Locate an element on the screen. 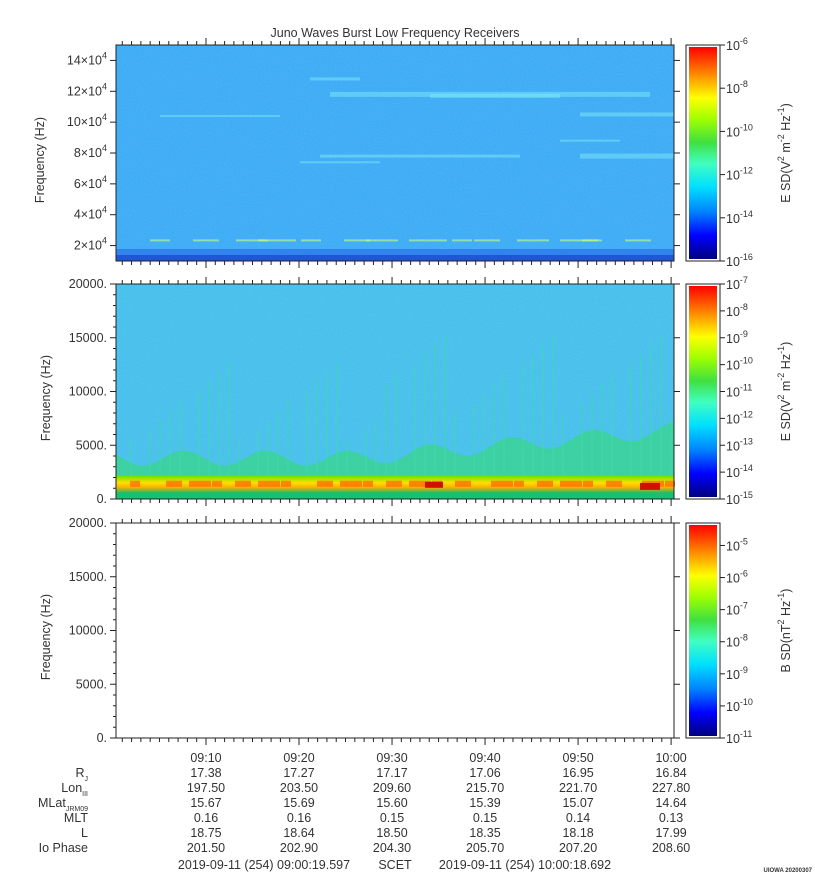 The image size is (815, 880). middle-y-axis-label: Frequency (Hz) is located at coordinates (46, 398).